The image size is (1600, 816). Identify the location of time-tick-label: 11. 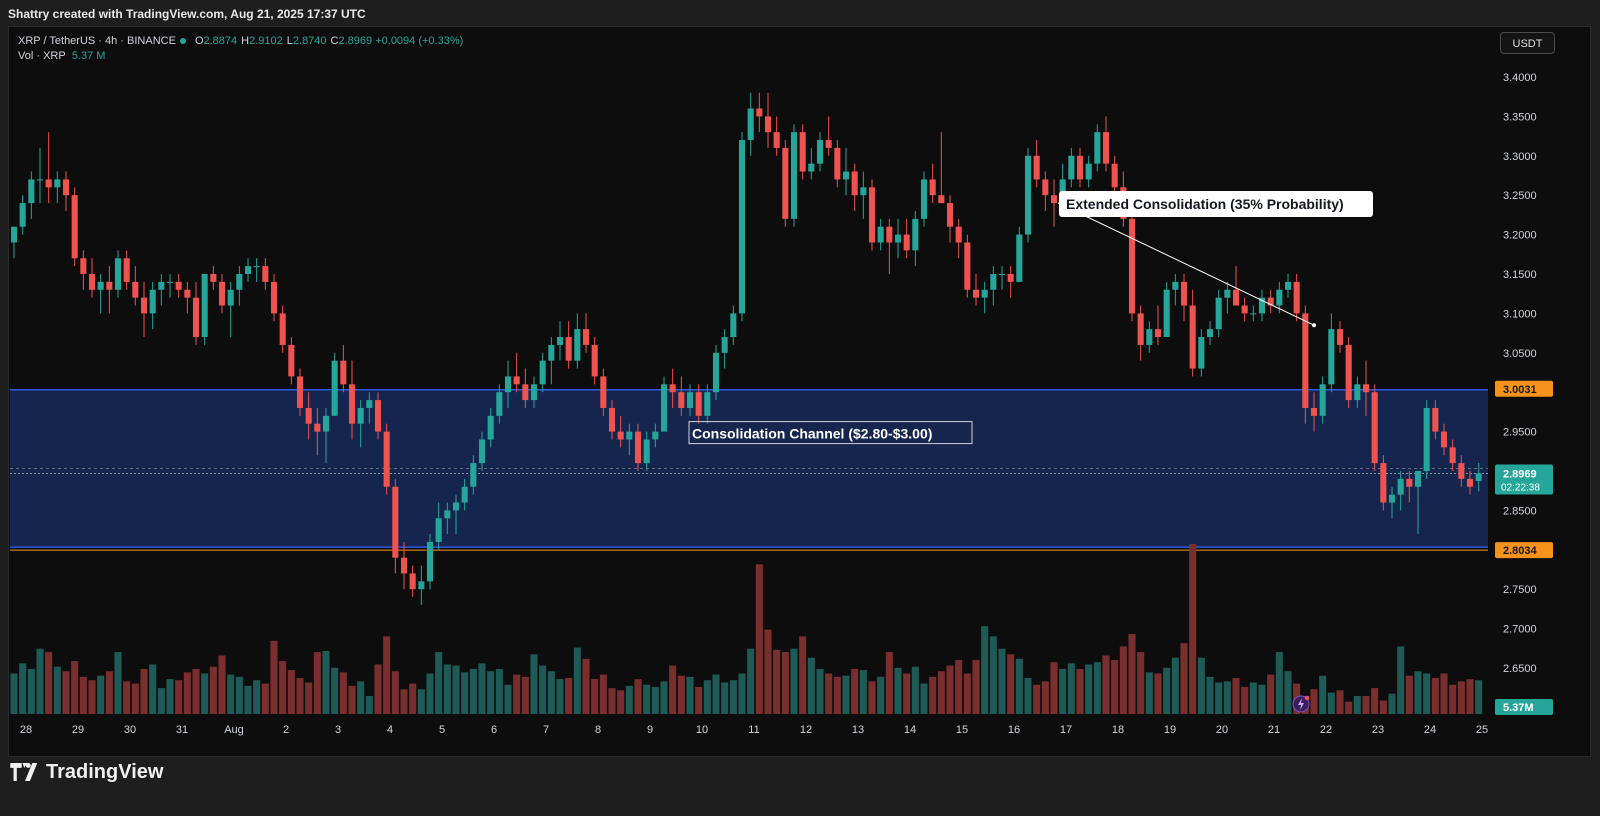
(753, 730).